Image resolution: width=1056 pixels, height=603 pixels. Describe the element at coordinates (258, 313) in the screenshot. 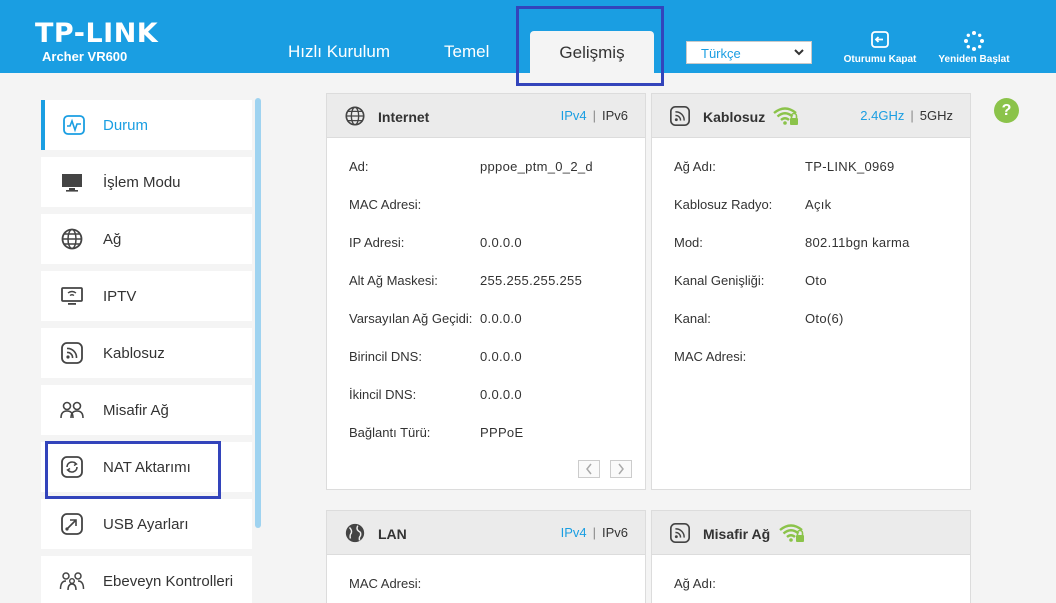

I see `sidebar-scrollbar` at that location.